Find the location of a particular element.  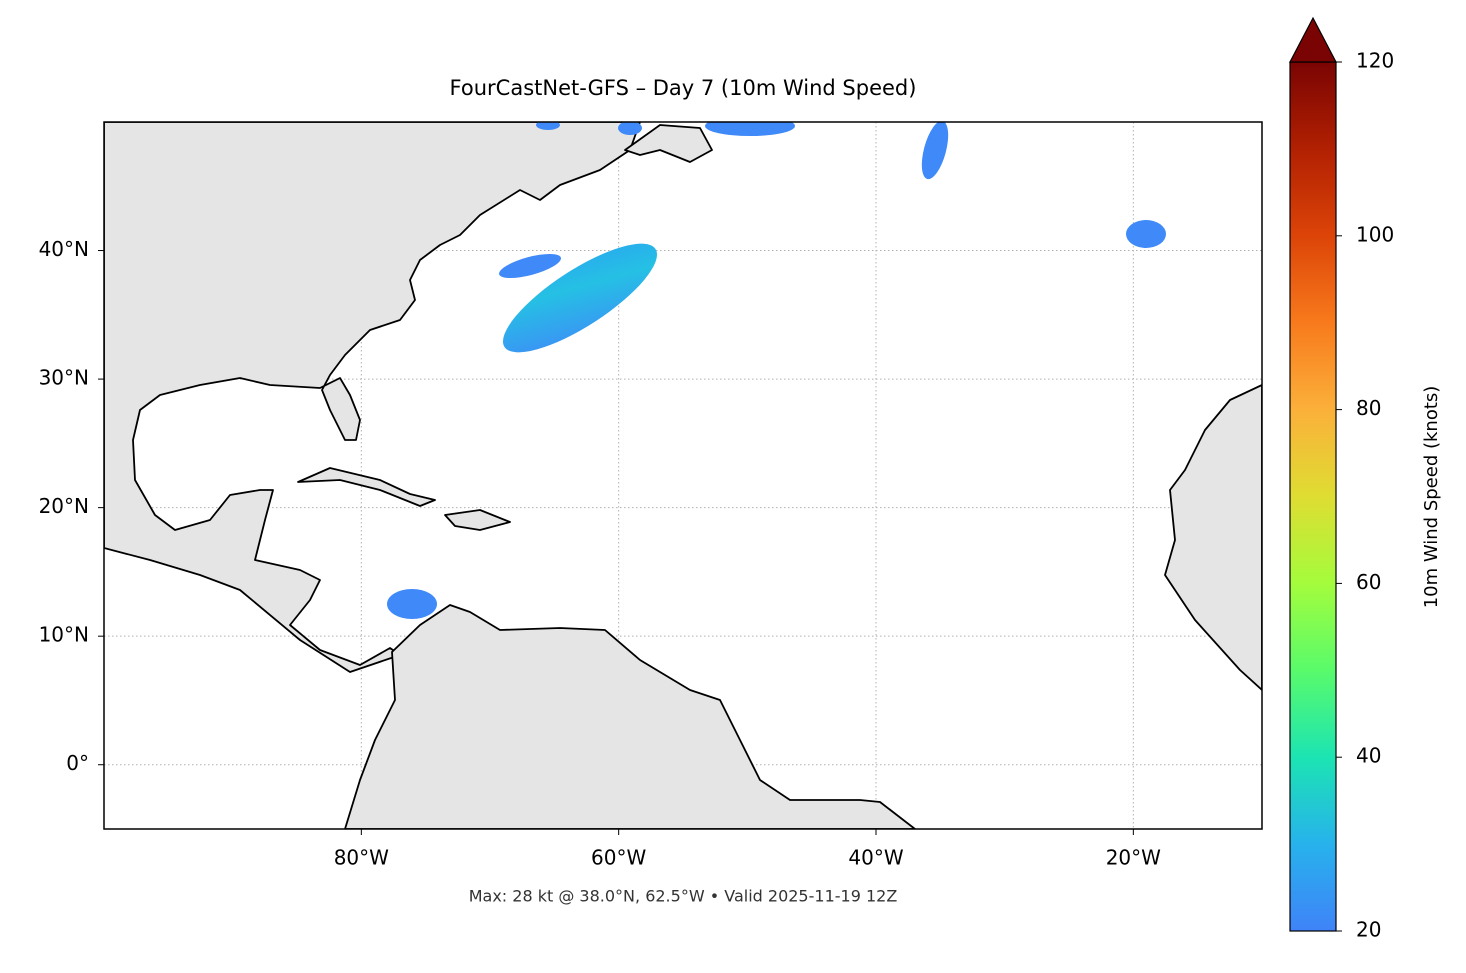

africa is located at coordinates (1213, 537).